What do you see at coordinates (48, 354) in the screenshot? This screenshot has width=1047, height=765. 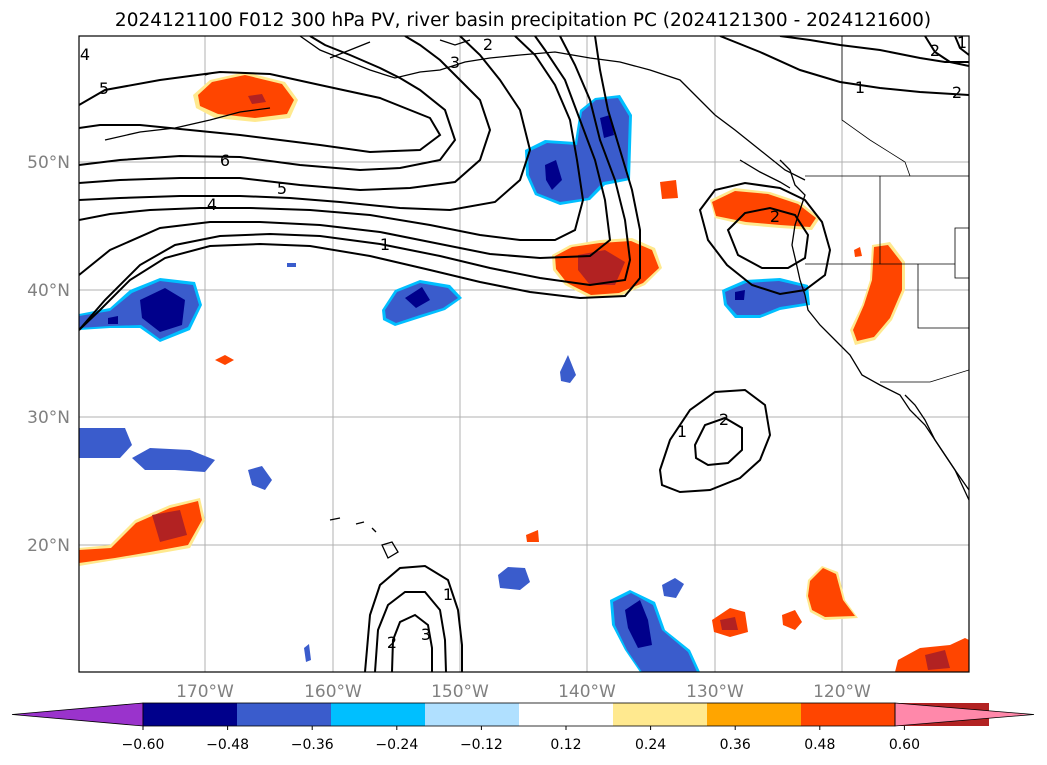 I see `latitude-labels: 50°N 40°N 30°N 20°N` at bounding box center [48, 354].